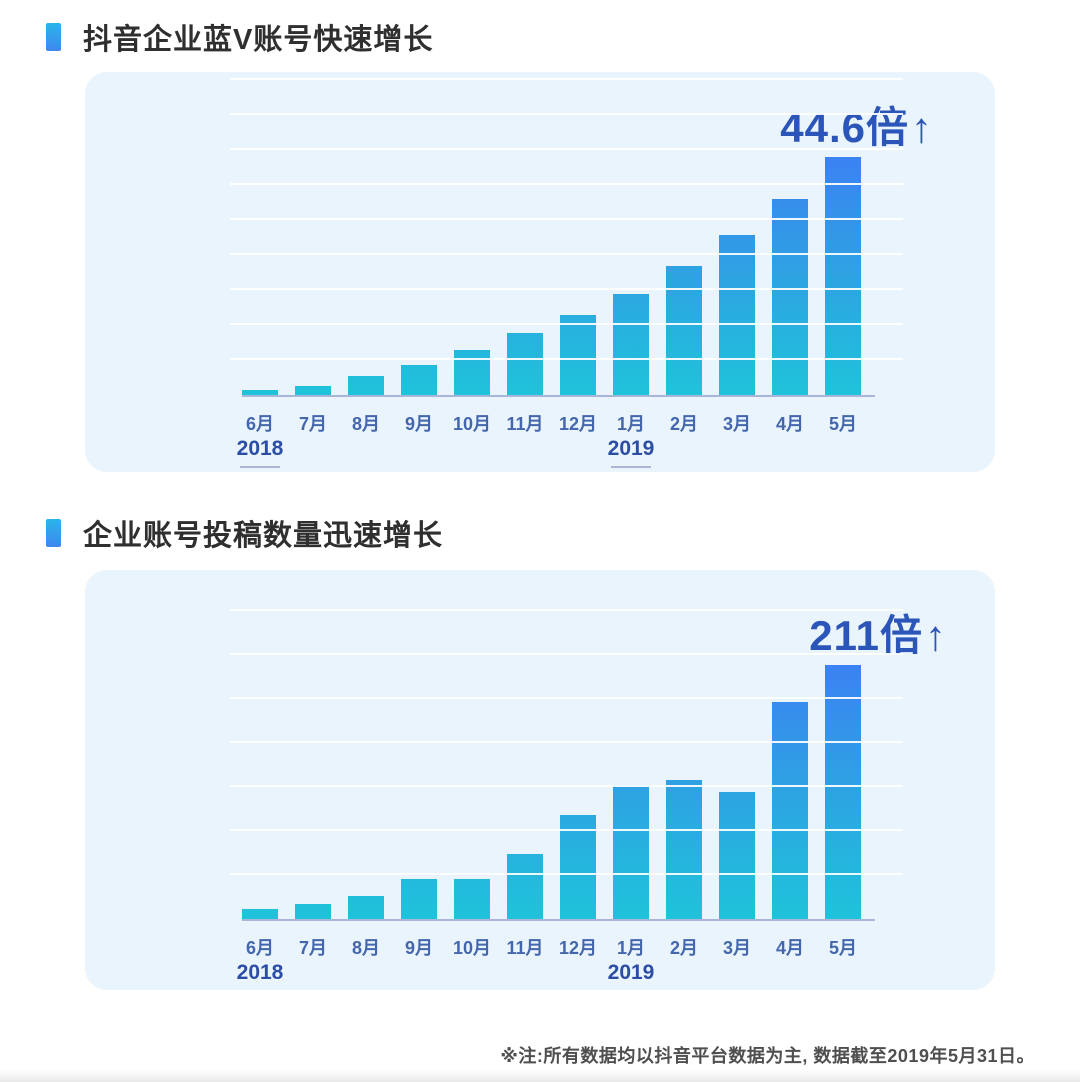 The image size is (1080, 1082). I want to click on chart1-title: 抖音企业蓝V账号快速增长, so click(258, 40).